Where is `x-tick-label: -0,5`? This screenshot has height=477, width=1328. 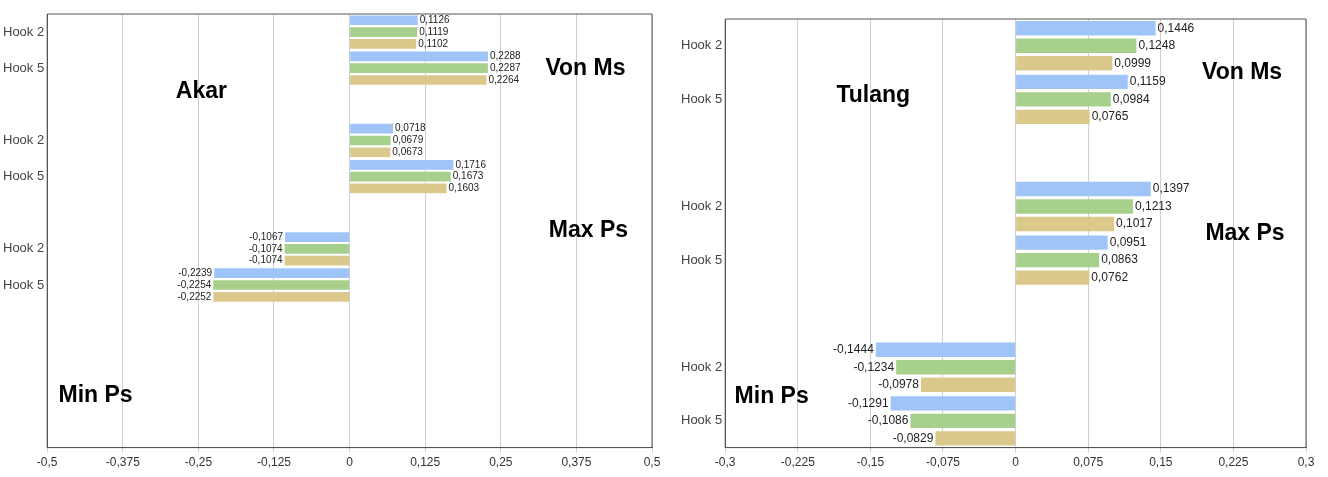 x-tick-label: -0,5 is located at coordinates (47, 462).